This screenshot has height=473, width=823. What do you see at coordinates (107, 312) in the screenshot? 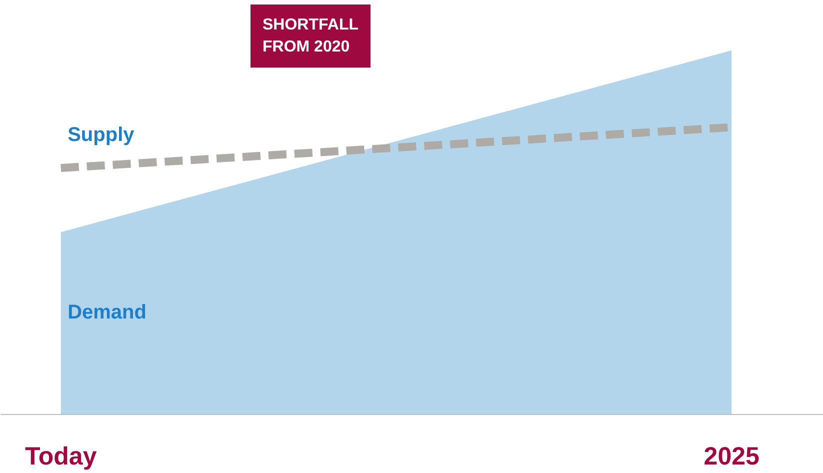
I see `series-label: Demand` at bounding box center [107, 312].